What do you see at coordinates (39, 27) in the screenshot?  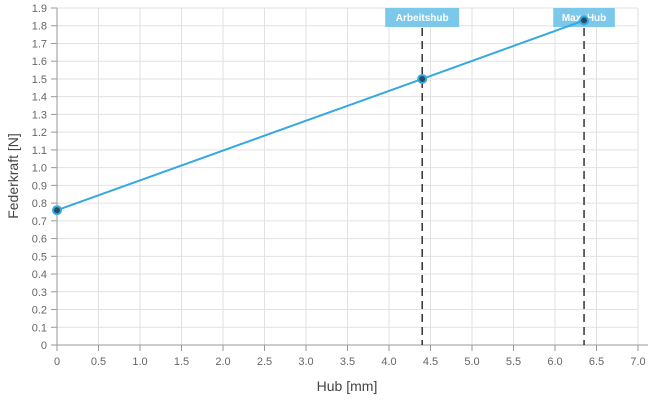 I see `y-tick-label: 1.8` at bounding box center [39, 27].